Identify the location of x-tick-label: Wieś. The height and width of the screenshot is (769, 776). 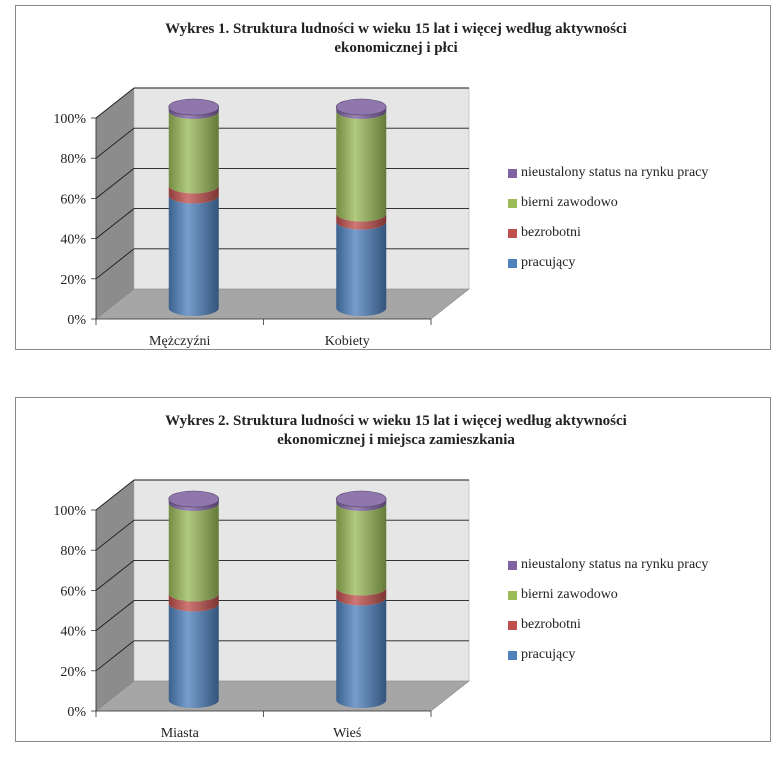
(347, 733).